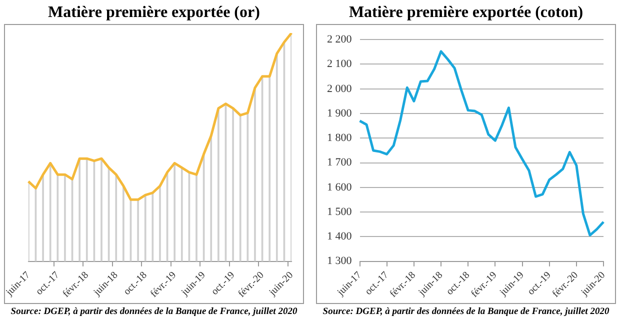 The image size is (620, 330). What do you see at coordinates (339, 88) in the screenshot?
I see `y-tick-label: 2 000` at bounding box center [339, 88].